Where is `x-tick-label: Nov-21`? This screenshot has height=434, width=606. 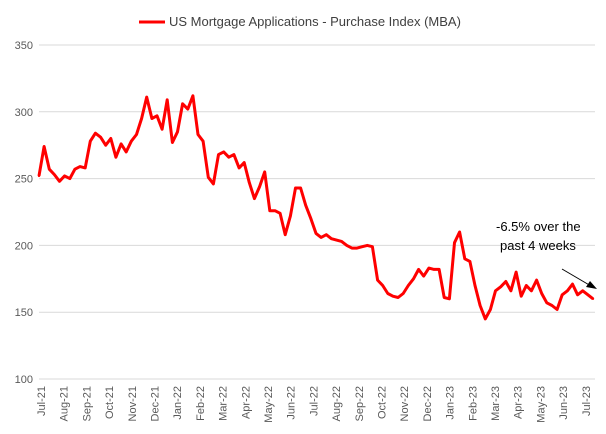
x-tick-label: Nov-21 is located at coordinates (133, 403).